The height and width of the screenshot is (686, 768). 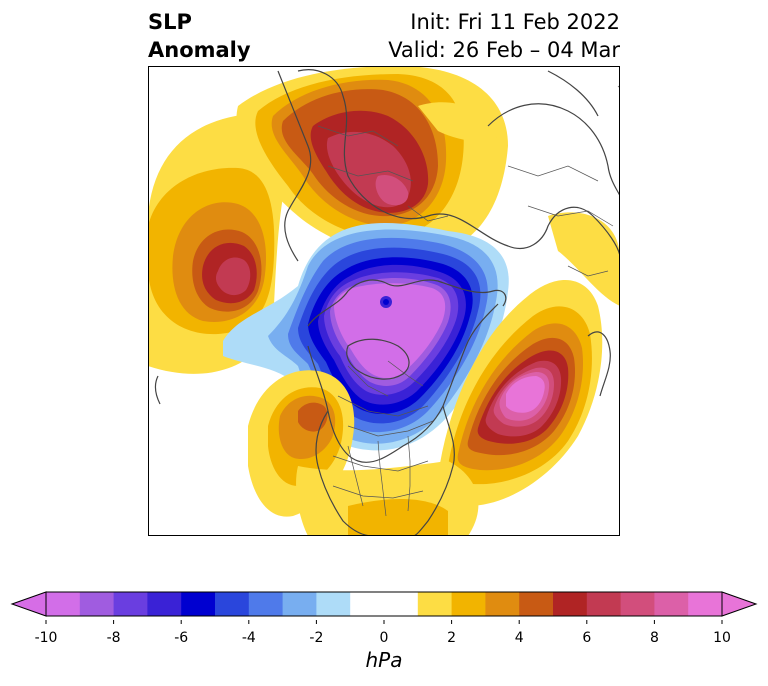 I want to click on colorbar-frame, so click(x=384, y=604).